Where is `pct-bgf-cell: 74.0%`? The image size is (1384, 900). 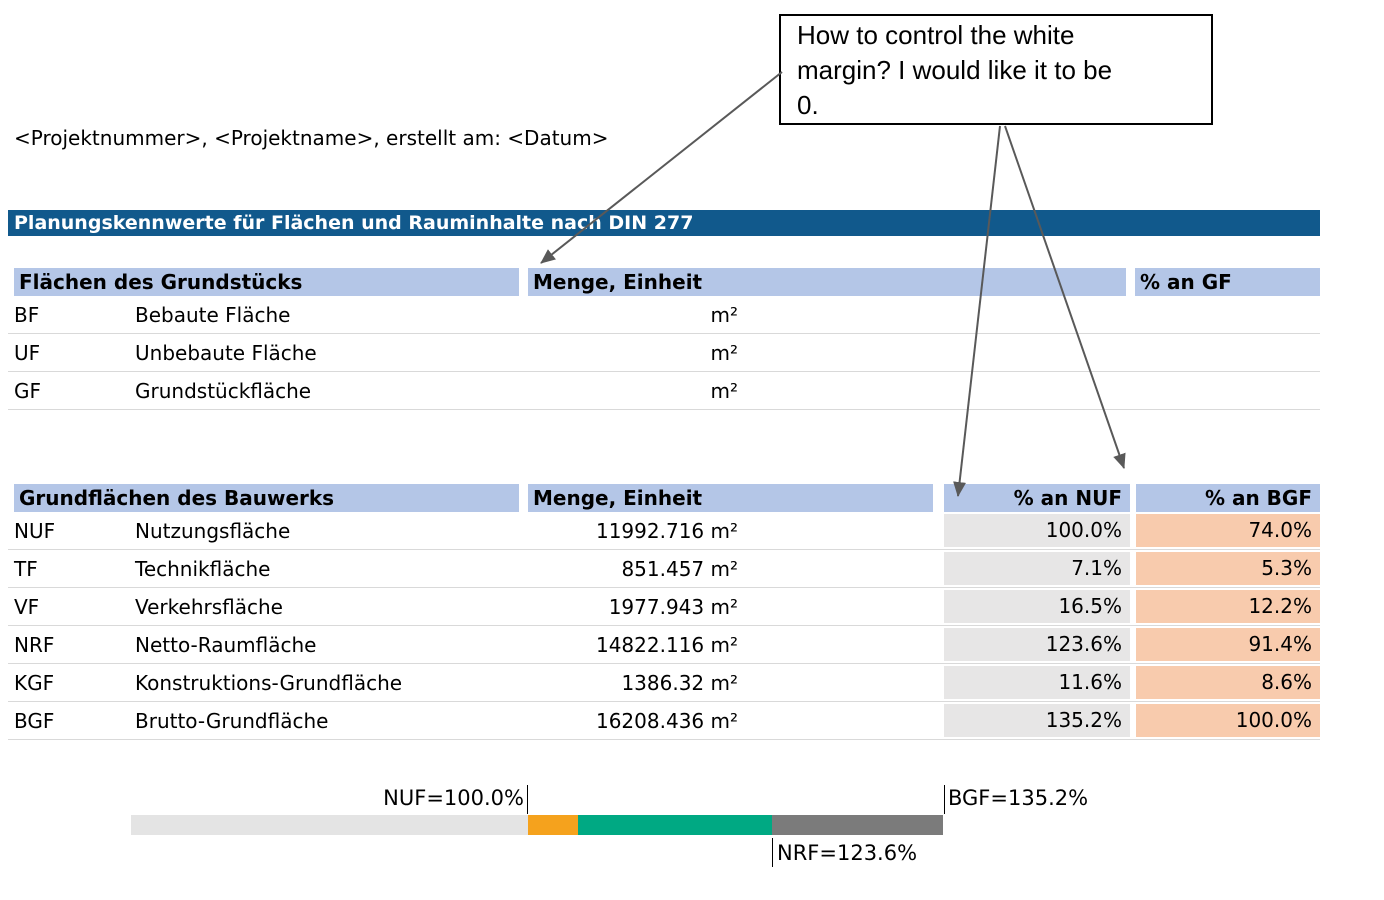 pct-bgf-cell: 74.0% is located at coordinates (1228, 530).